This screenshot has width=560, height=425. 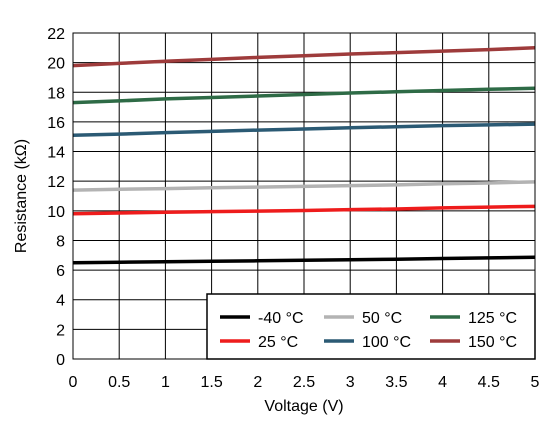 I want to click on legend-box, so click(x=371, y=326).